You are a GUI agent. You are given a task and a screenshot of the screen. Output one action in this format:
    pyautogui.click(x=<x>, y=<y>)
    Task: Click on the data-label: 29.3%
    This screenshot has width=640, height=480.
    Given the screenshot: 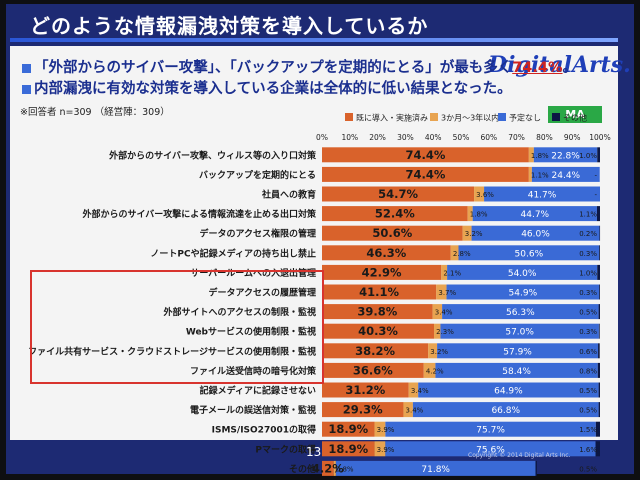 What is the action you would take?
    pyautogui.click(x=363, y=410)
    